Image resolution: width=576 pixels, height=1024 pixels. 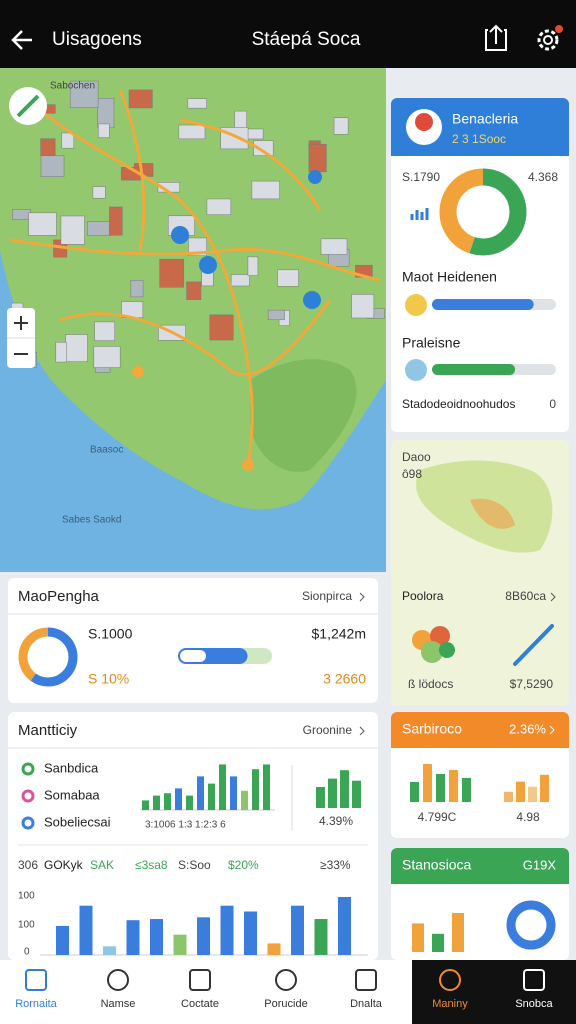 I want to click on region-sub: ô98, so click(x=412, y=474).